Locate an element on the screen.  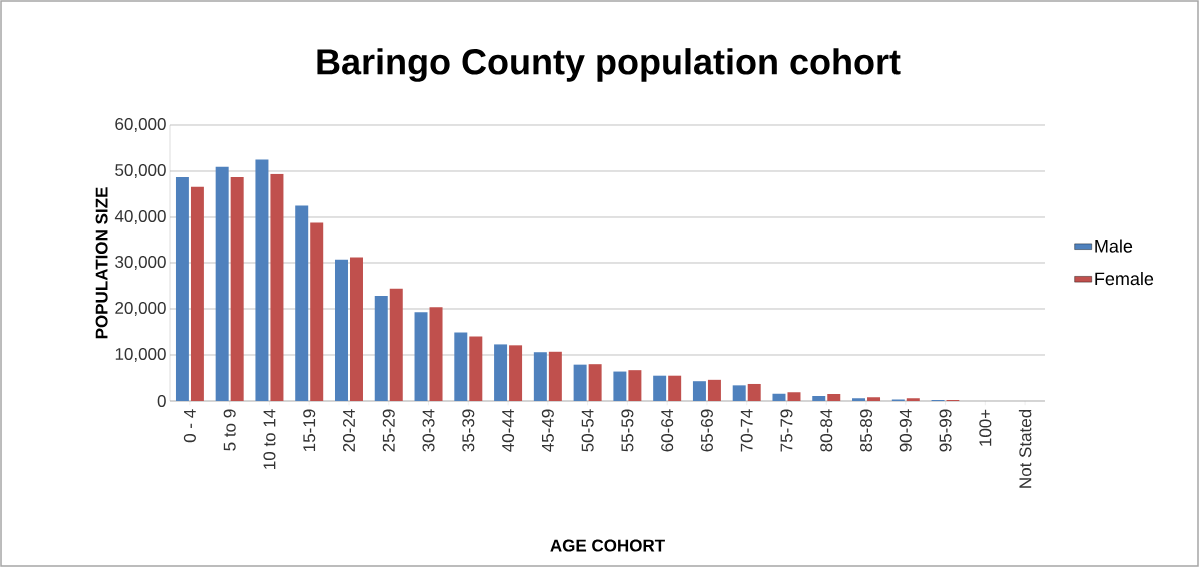
x-tick-label: 40-44 is located at coordinates (508, 430).